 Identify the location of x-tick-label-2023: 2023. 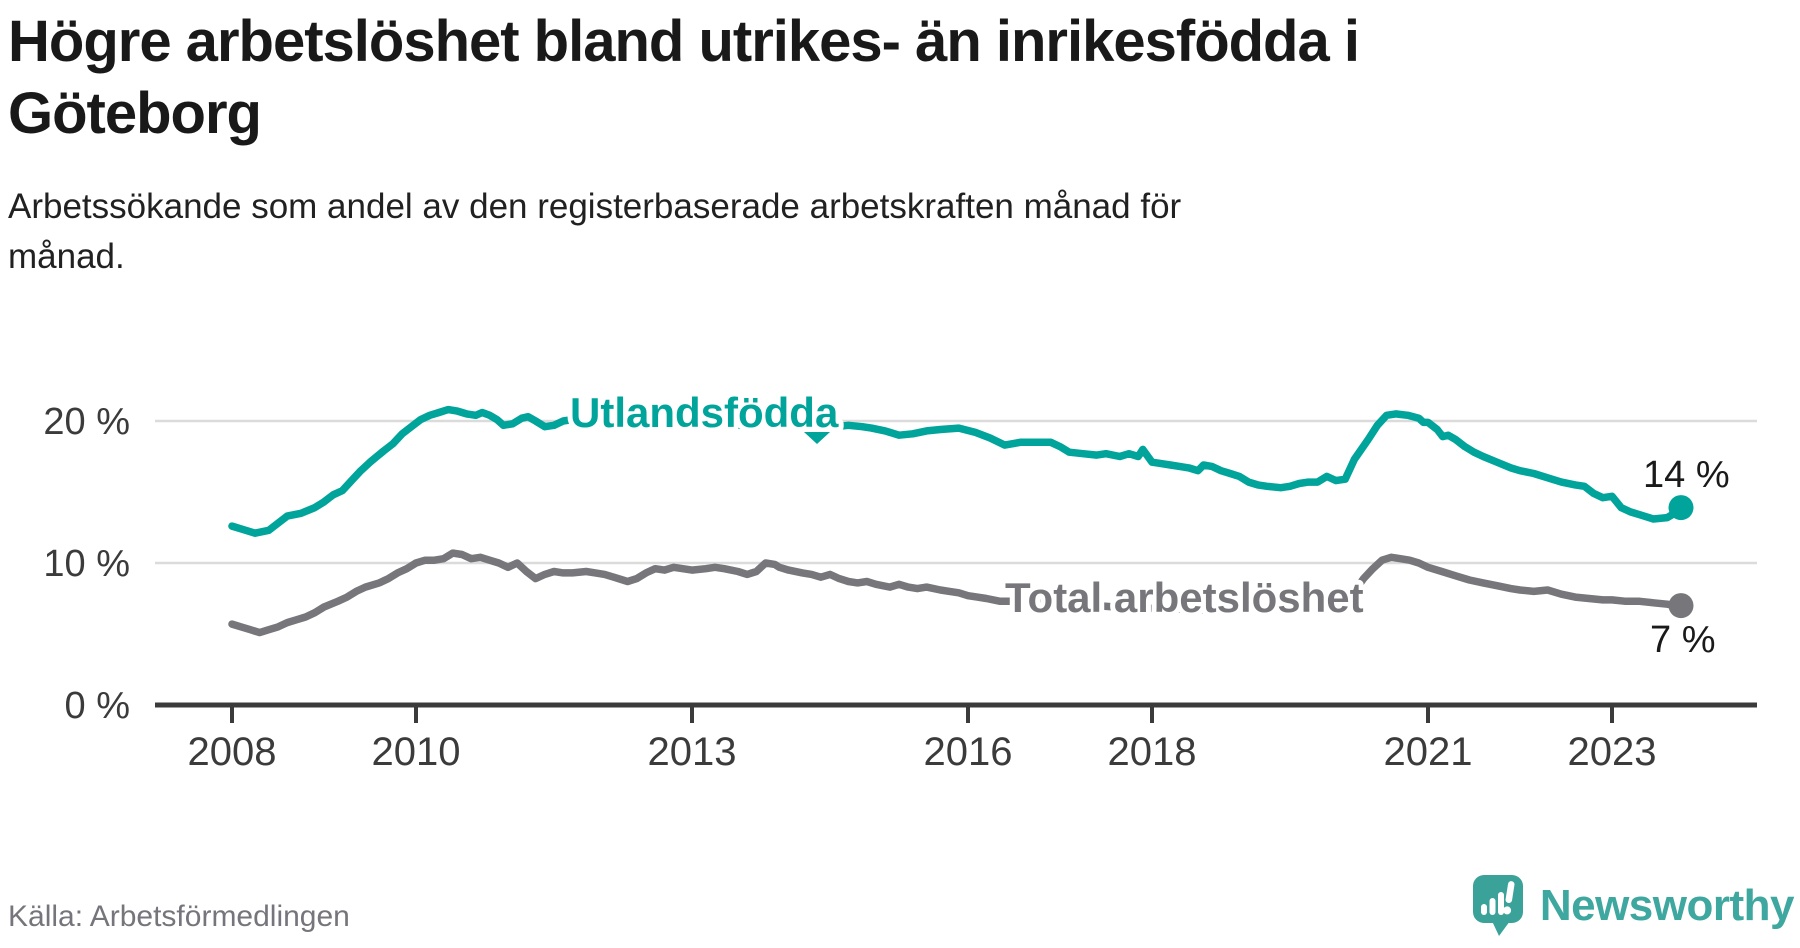
(1612, 752).